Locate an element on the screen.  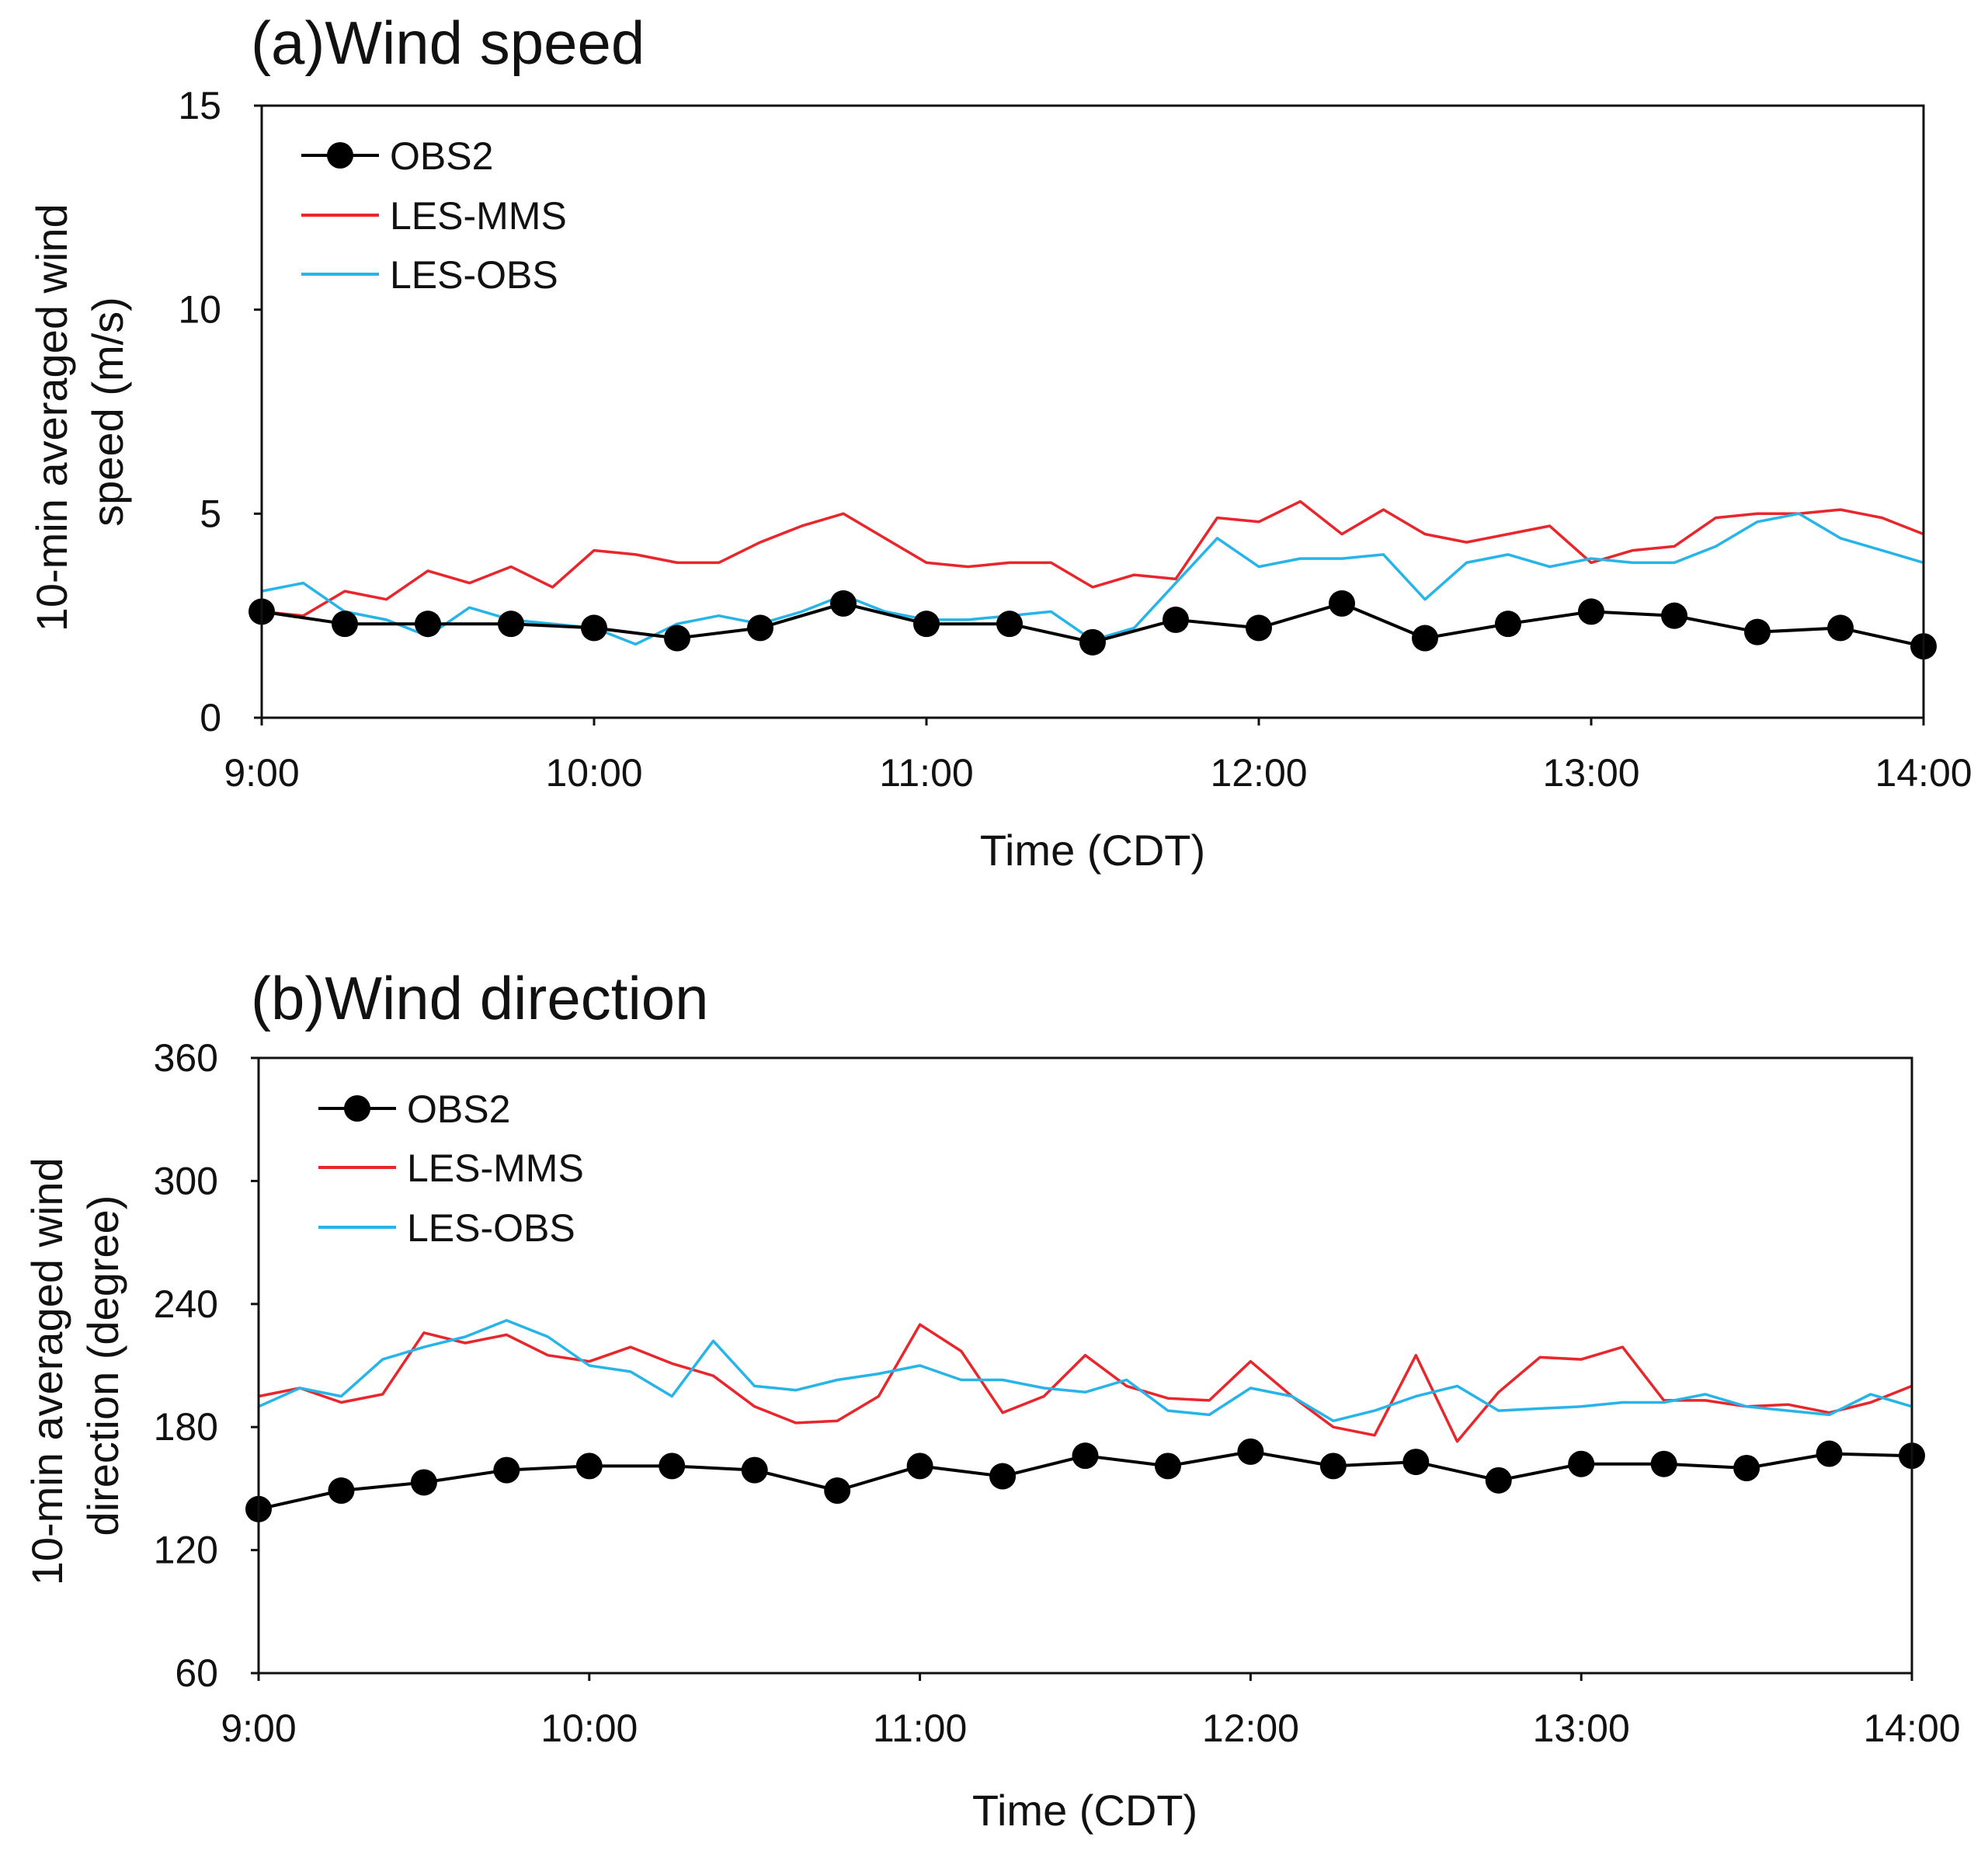
y-tick-label: 180 is located at coordinates (186, 1427).